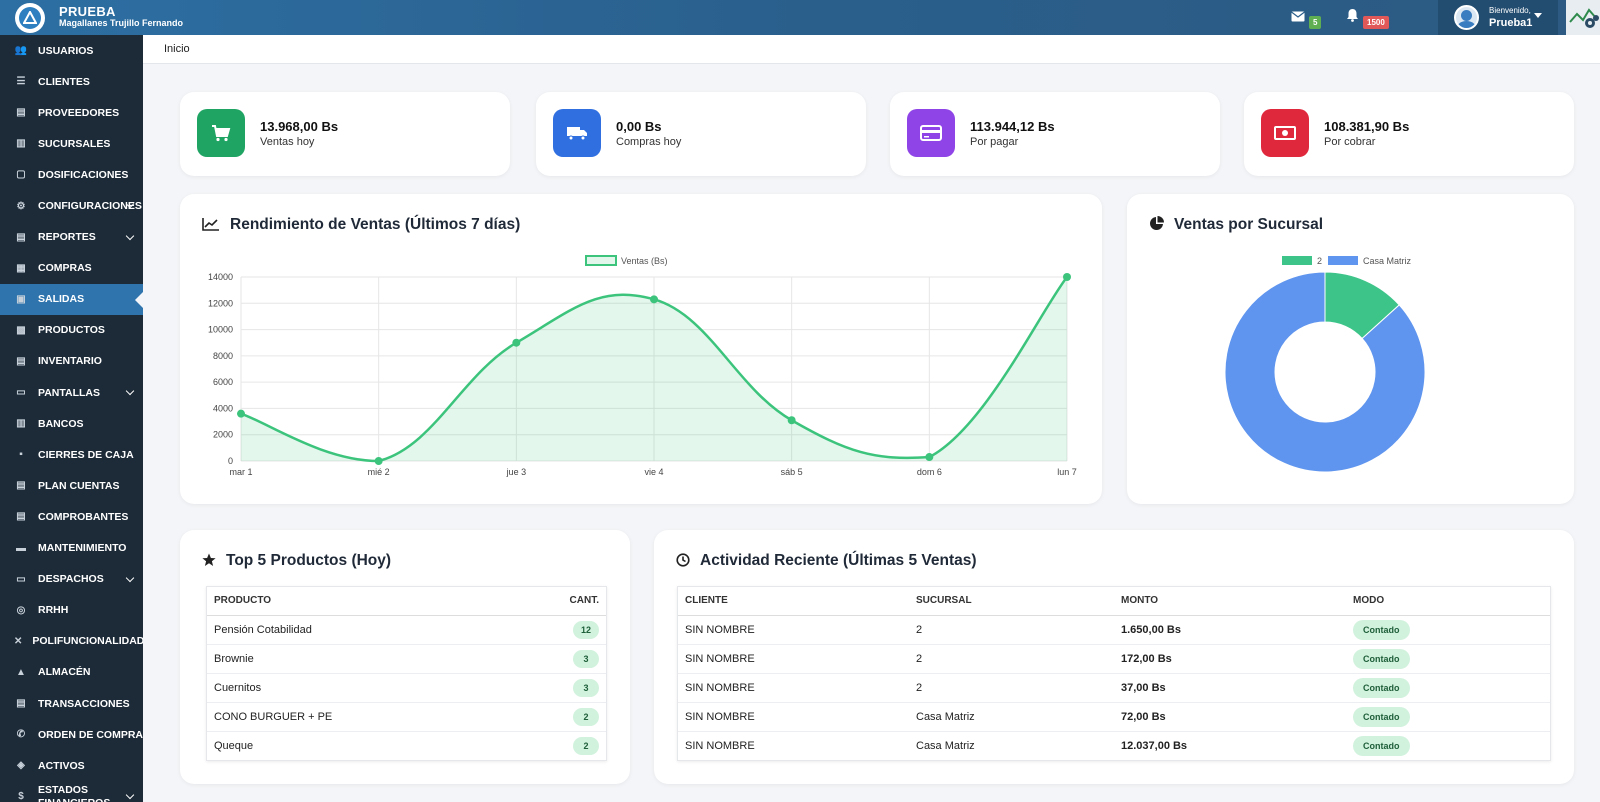  Describe the element at coordinates (65, 268) in the screenshot. I see `sidebar-item-label: COMPRAS` at that location.